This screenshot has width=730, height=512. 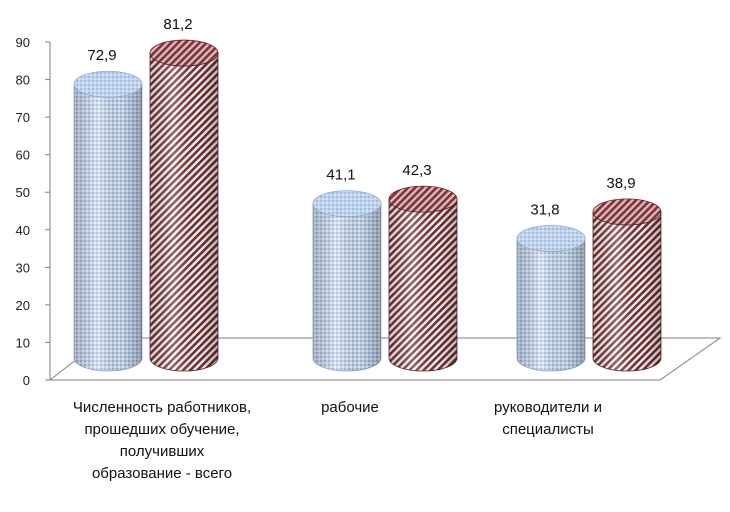 I want to click on y-tick-label: 10, so click(x=23, y=342).